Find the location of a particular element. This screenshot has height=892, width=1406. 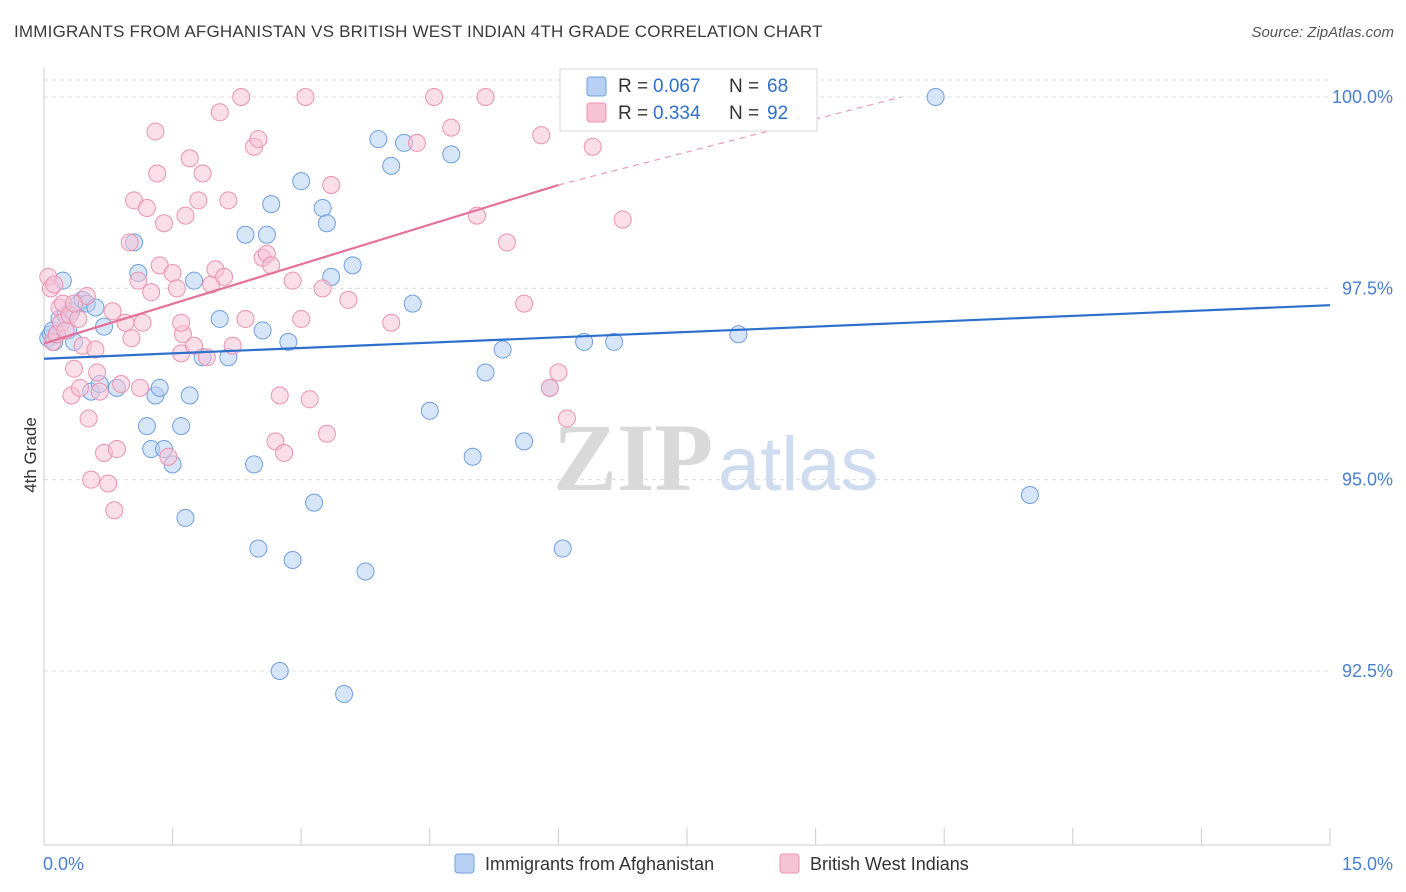

x-tick-label: 0.0% is located at coordinates (63, 864).